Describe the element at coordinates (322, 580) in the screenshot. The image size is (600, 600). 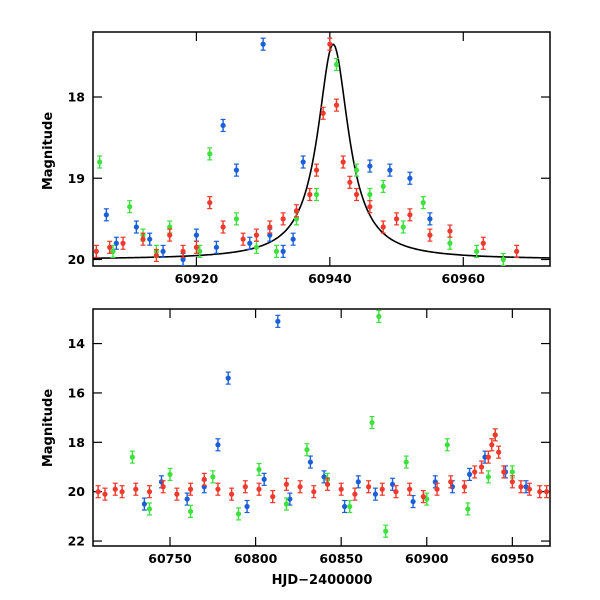
I see `bottom-x-axis-label: HJD−2400000` at that location.